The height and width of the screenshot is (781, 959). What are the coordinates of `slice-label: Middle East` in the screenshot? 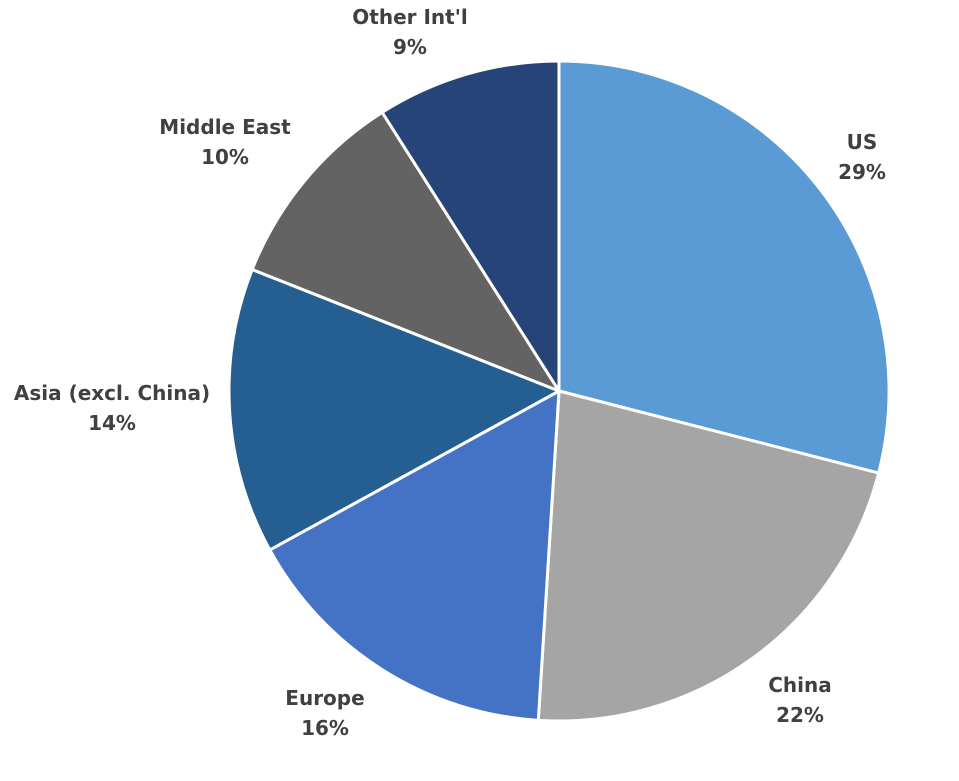 It's located at (225, 127).